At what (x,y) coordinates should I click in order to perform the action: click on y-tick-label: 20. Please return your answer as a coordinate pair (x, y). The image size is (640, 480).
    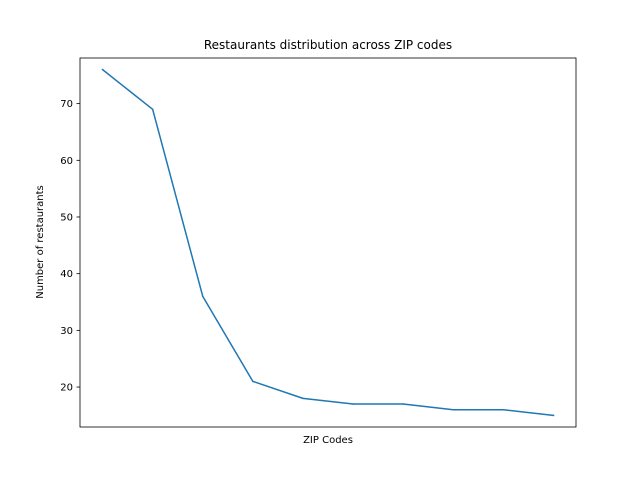
    Looking at the image, I should click on (66, 388).